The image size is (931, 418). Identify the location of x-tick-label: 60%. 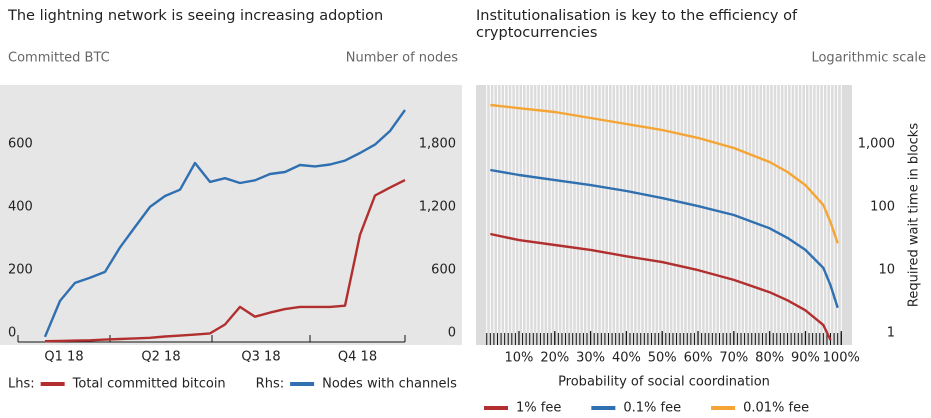
(698, 358).